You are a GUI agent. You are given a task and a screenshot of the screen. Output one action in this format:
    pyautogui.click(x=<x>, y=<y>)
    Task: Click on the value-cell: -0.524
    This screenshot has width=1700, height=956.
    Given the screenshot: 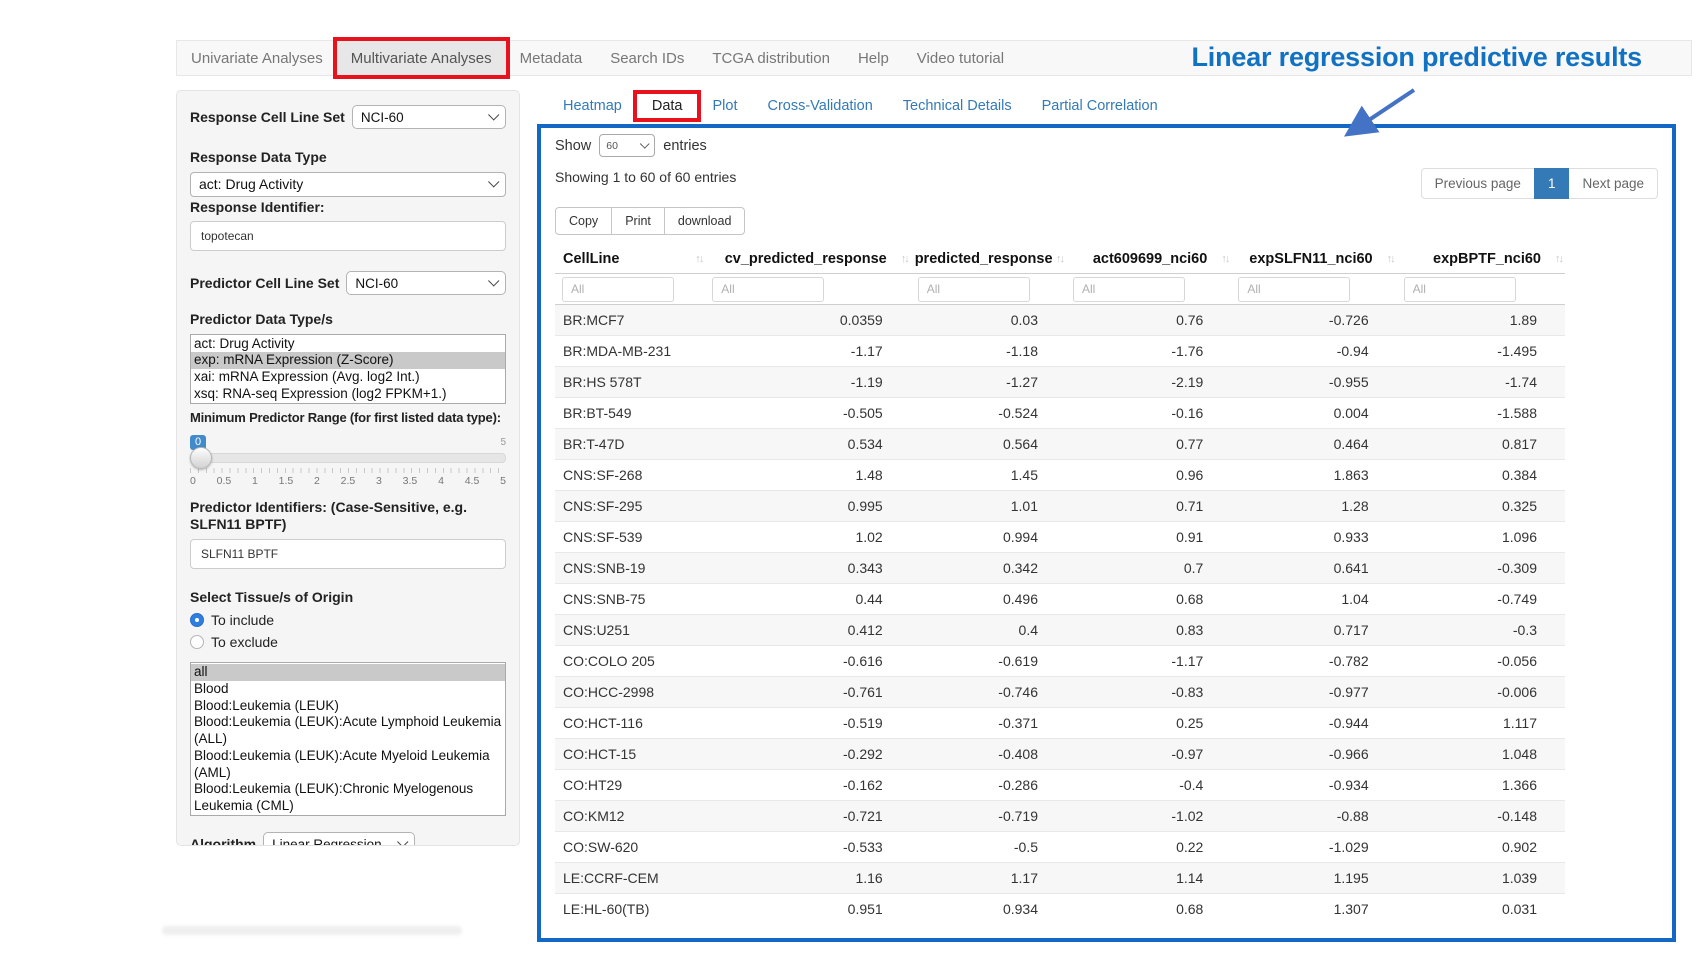 What is the action you would take?
    pyautogui.click(x=988, y=413)
    